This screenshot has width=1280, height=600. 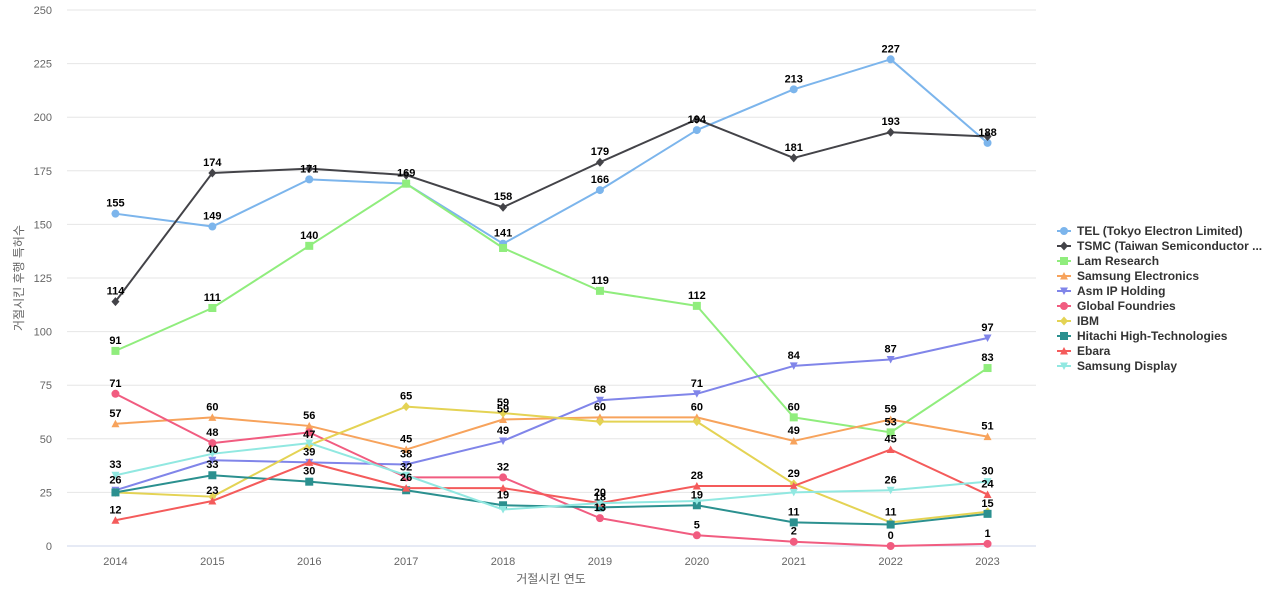 I want to click on series-group, so click(x=551, y=484).